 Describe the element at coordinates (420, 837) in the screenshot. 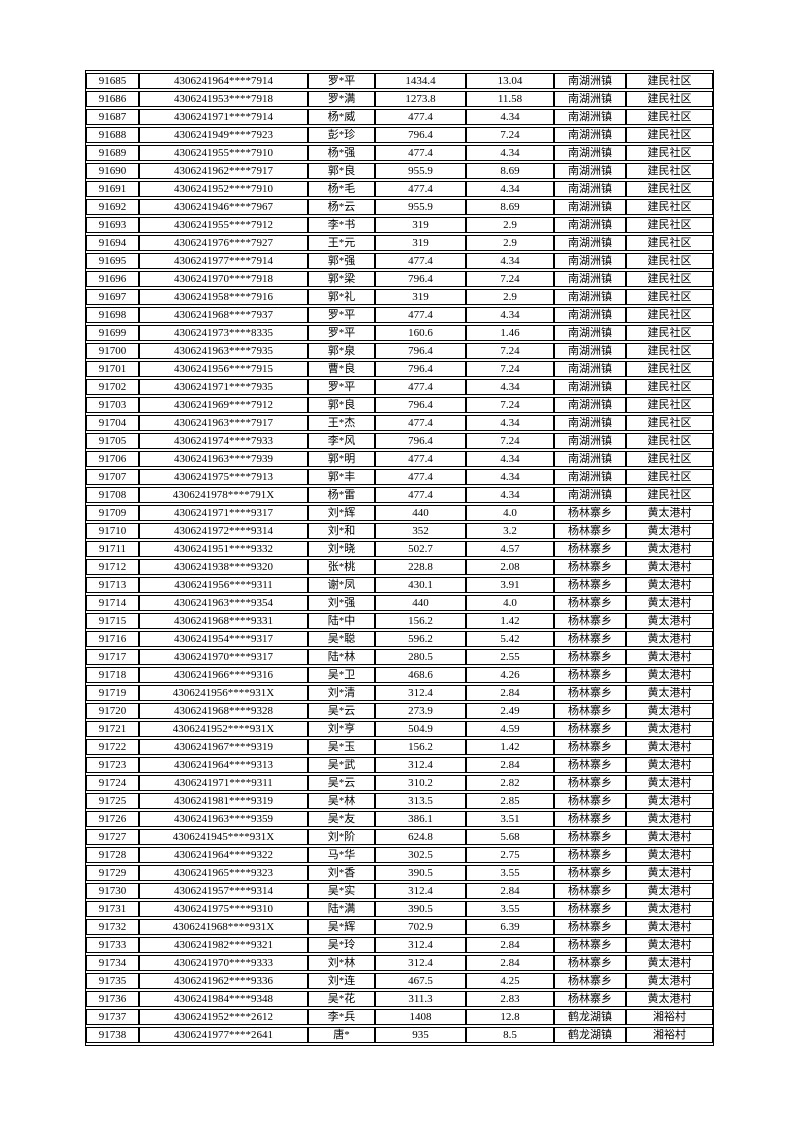

I see `amount1-cell: 624.8` at that location.